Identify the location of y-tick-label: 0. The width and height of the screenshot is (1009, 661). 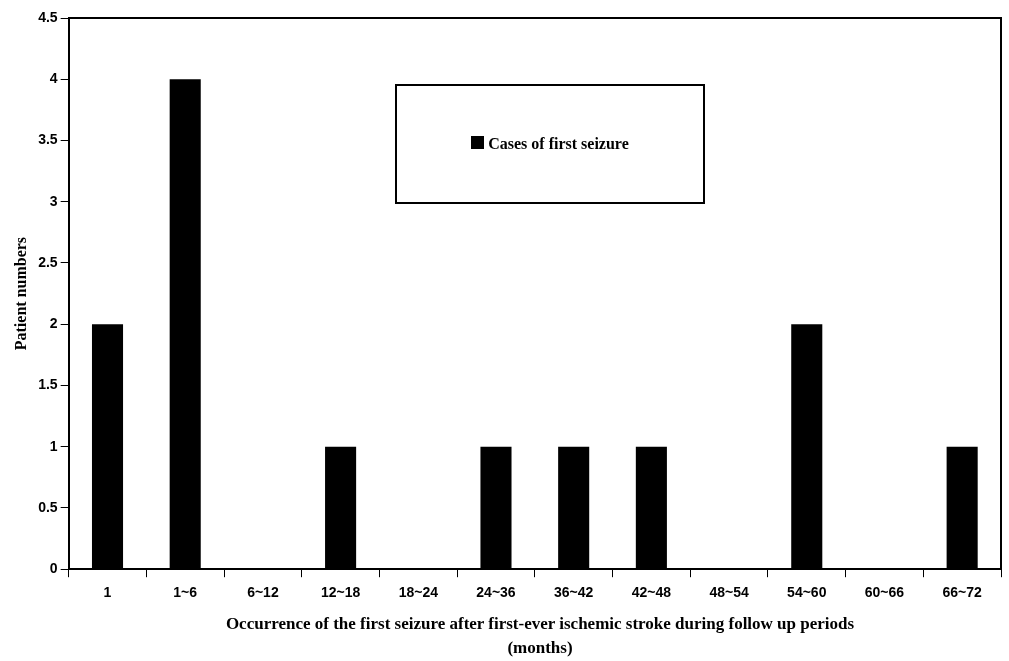
(53, 568).